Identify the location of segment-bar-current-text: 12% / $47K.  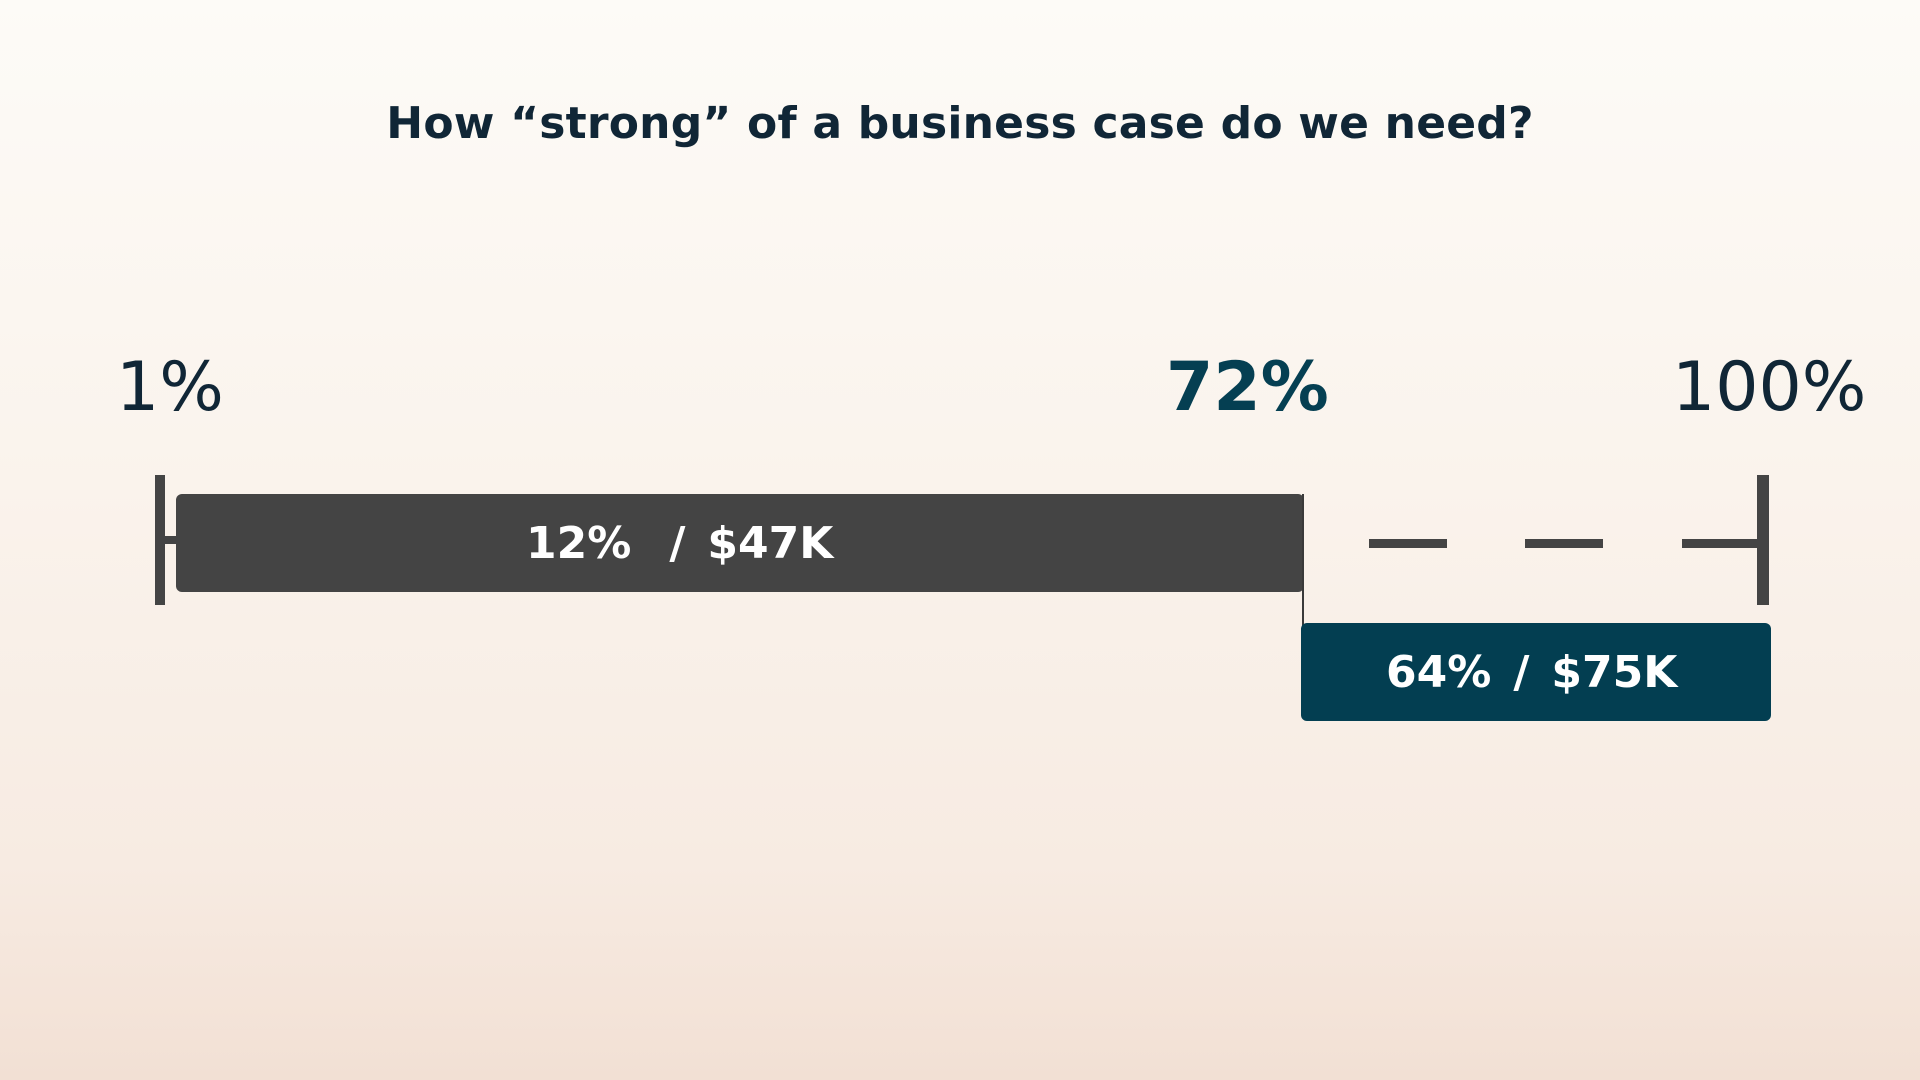
(679, 543).